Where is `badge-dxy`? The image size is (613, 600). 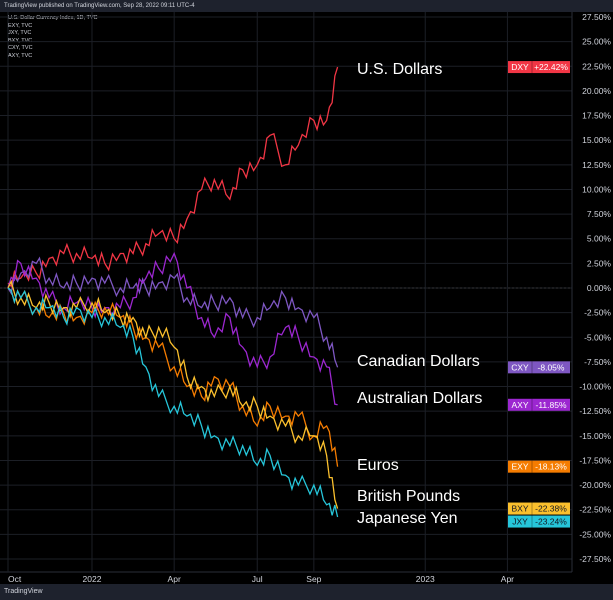 badge-dxy is located at coordinates (520, 67).